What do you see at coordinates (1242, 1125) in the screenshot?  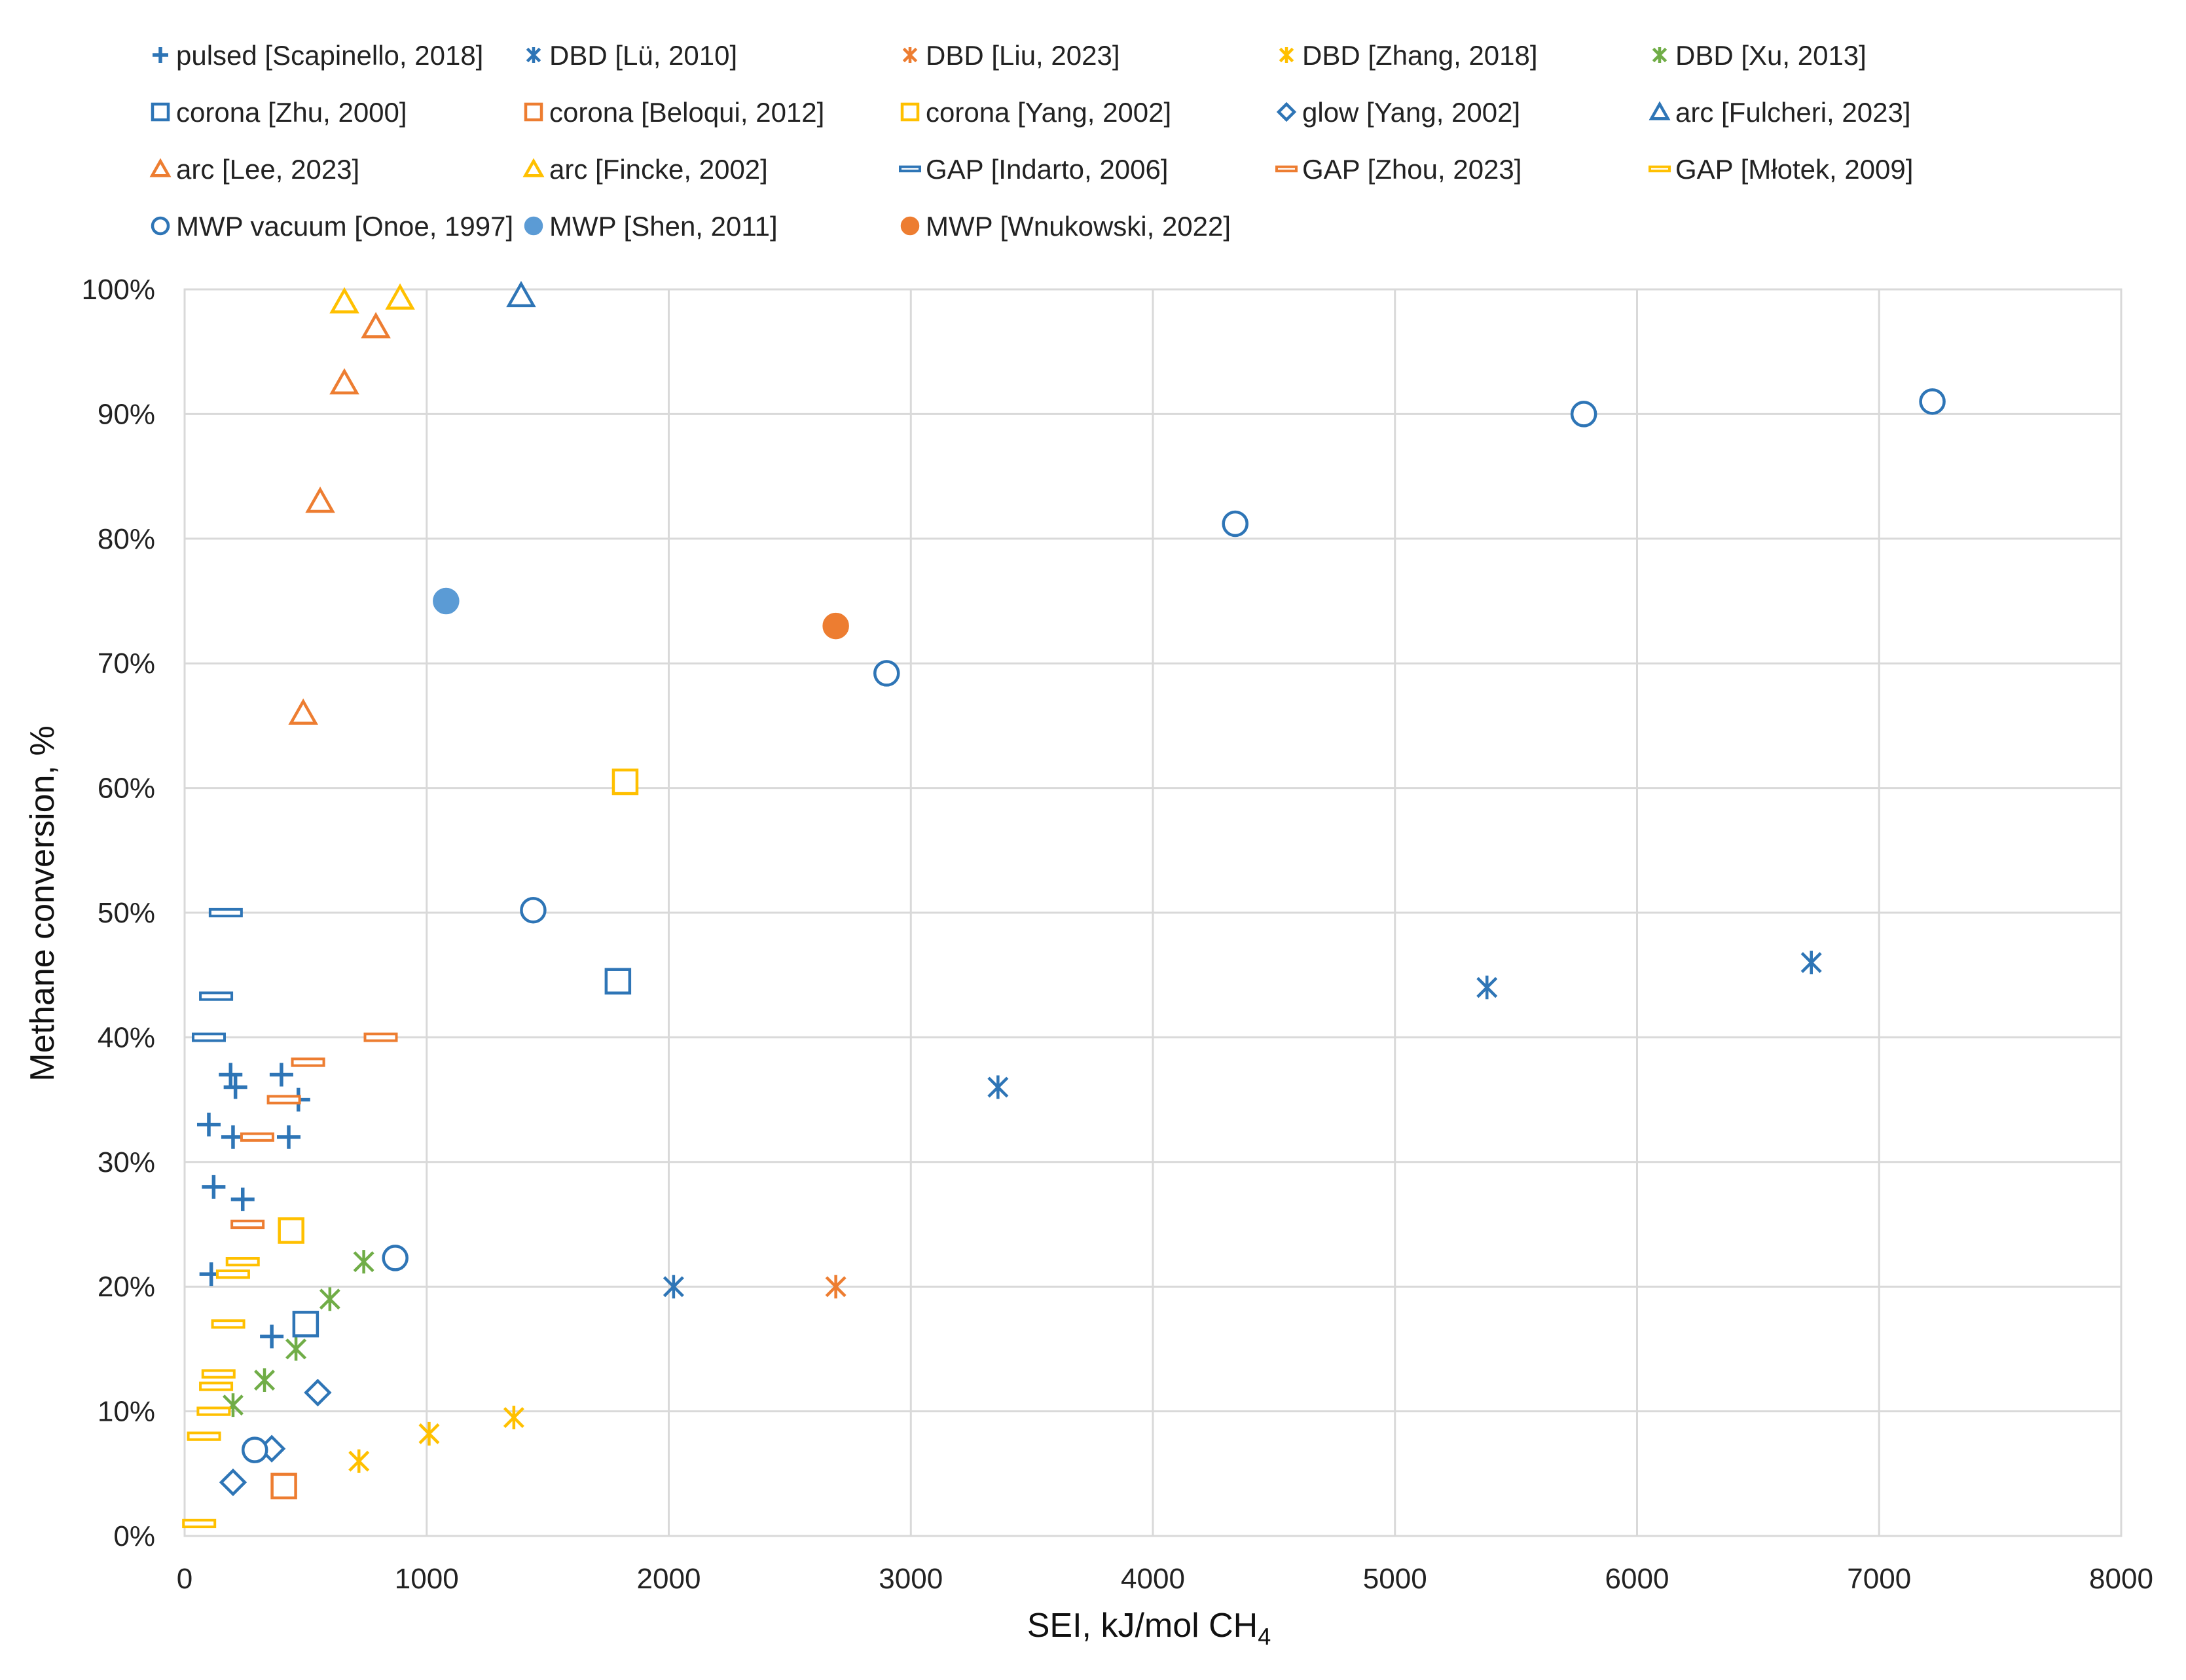 I see `series-dbd-l-2010-` at bounding box center [1242, 1125].